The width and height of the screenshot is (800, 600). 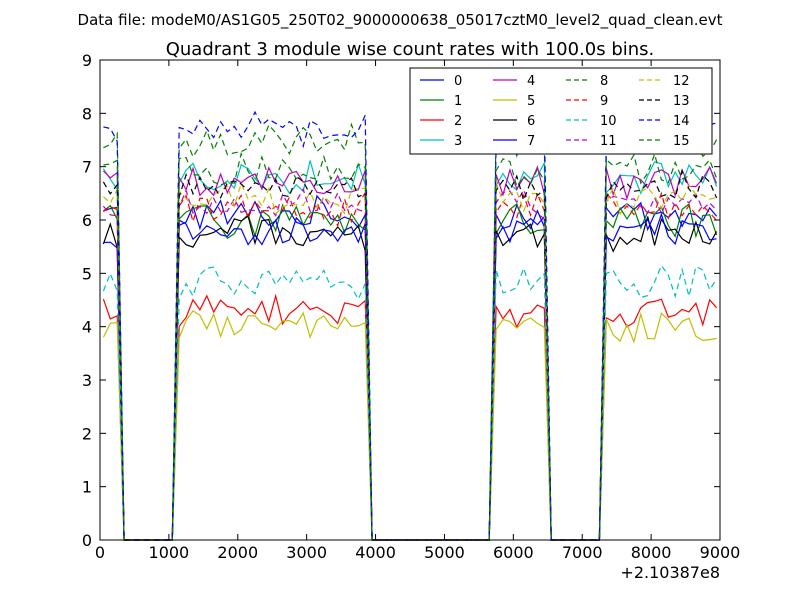 I want to click on legend-label-8: 8, so click(x=604, y=81).